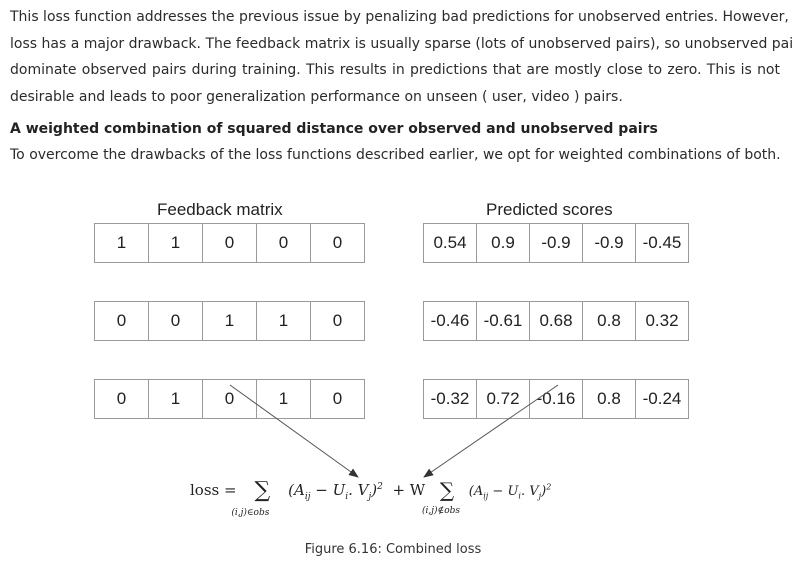  What do you see at coordinates (250, 513) in the screenshot?
I see `sum-observed-subscript: (i,j)∈obs` at bounding box center [250, 513].